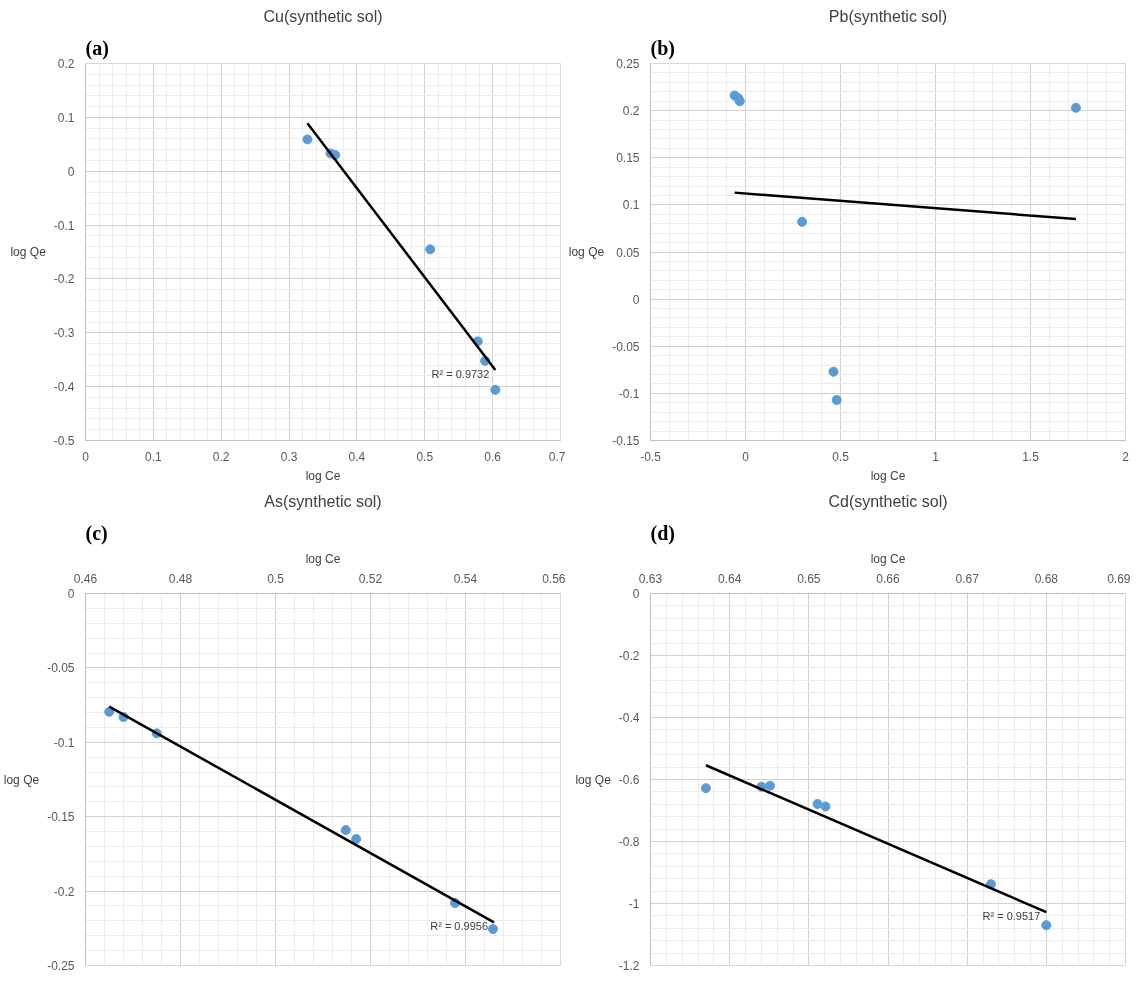 This screenshot has width=1146, height=992. Describe the element at coordinates (629, 966) in the screenshot. I see `y-tick-label: -1.2` at that location.